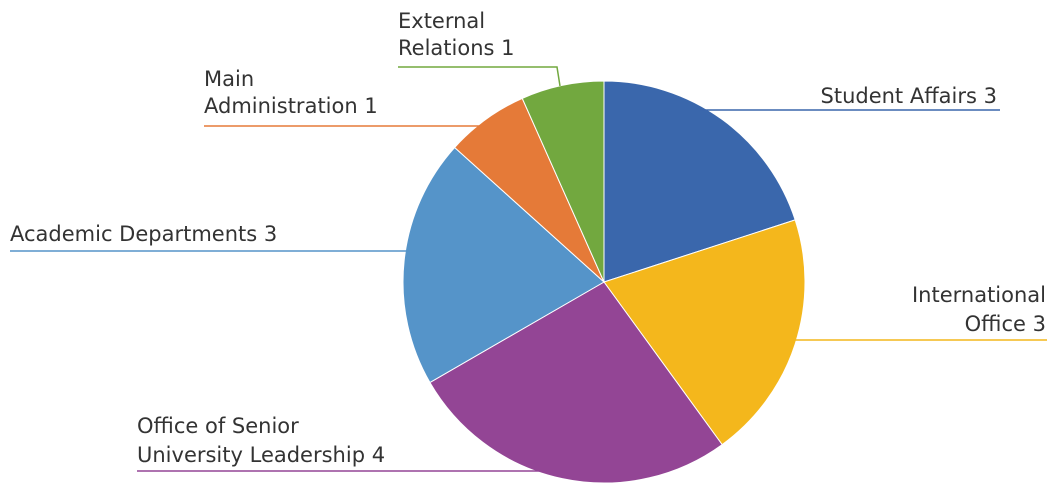 The image size is (1053, 484). Describe the element at coordinates (229, 79) in the screenshot. I see `slice-label-line: Main` at that location.